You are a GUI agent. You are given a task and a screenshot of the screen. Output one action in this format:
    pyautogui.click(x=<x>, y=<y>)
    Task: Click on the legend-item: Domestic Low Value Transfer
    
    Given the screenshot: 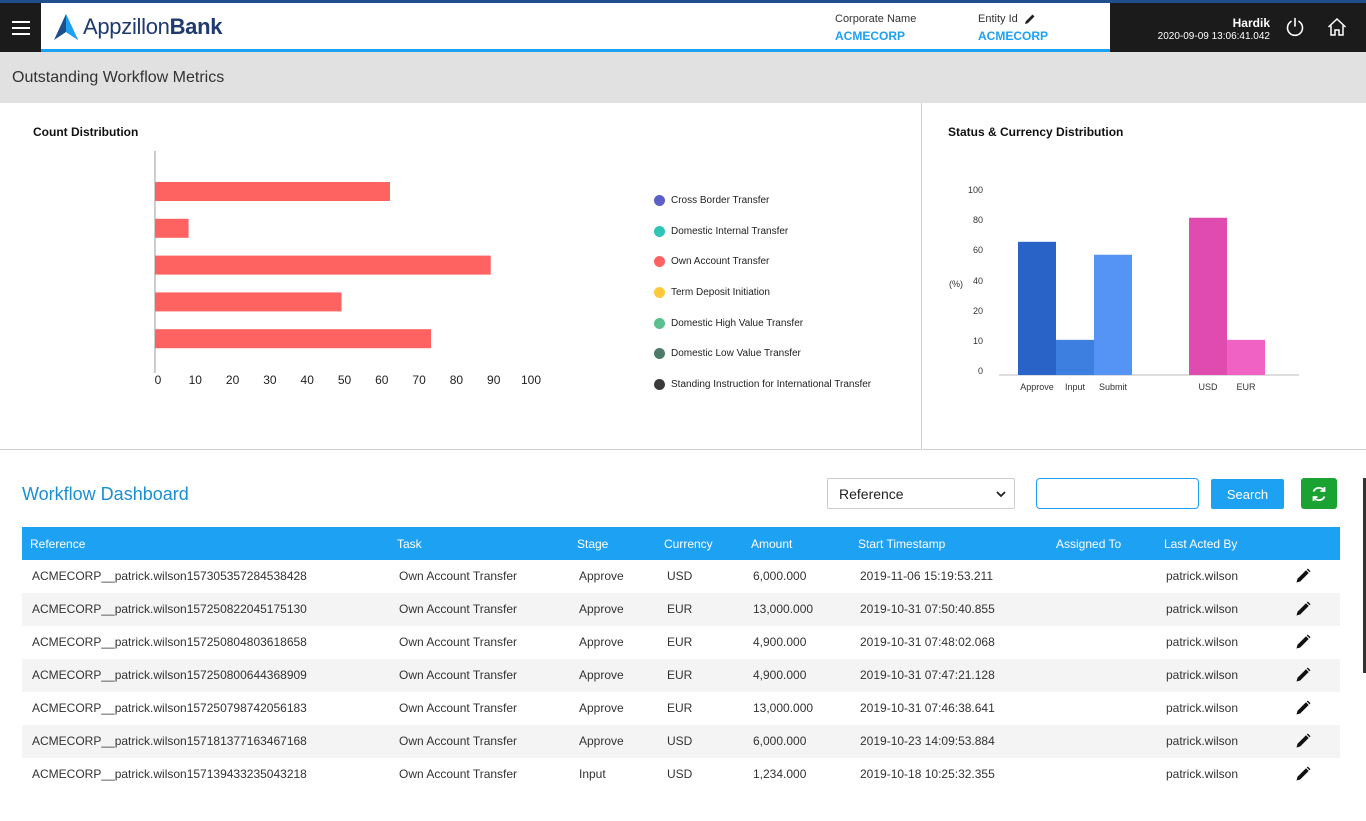 What is the action you would take?
    pyautogui.click(x=762, y=353)
    